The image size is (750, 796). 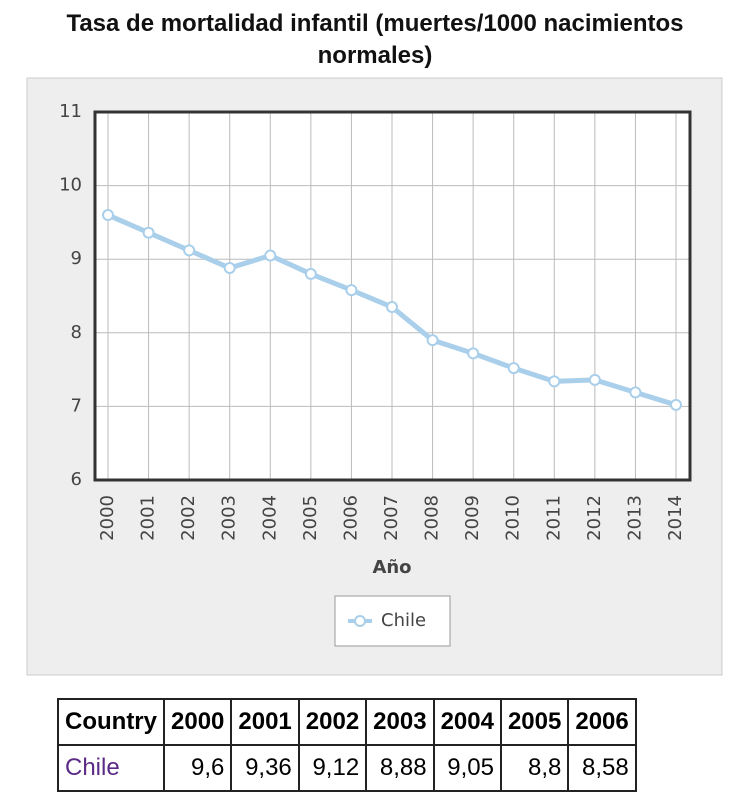 What do you see at coordinates (332, 768) in the screenshot?
I see `table-cell: 9,12` at bounding box center [332, 768].